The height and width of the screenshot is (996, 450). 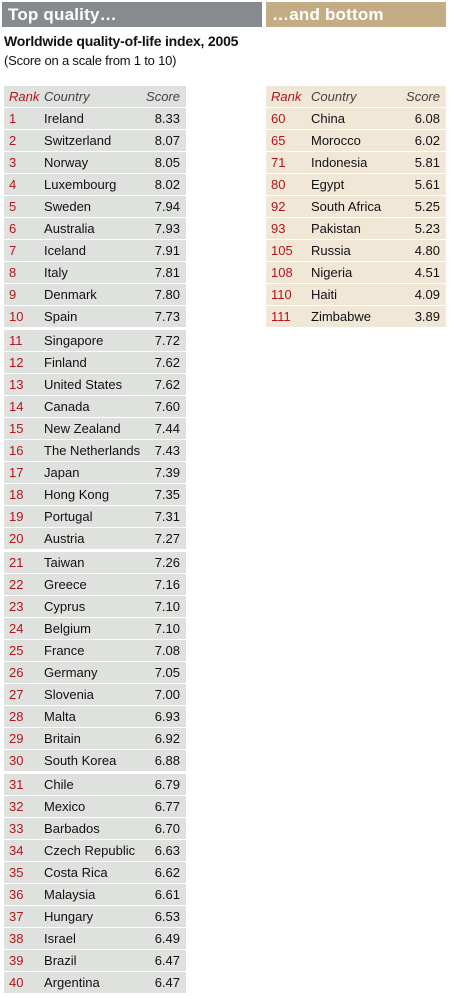 I want to click on table-row: 17 Japan 7.39, so click(x=95, y=473).